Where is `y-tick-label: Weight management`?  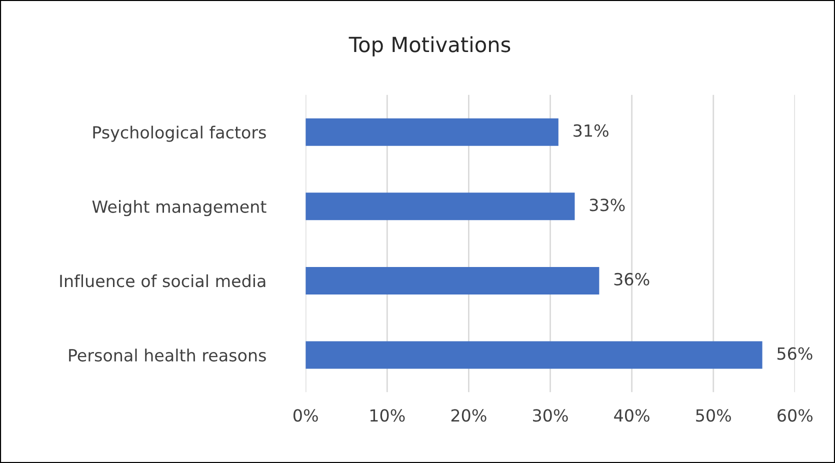 y-tick-label: Weight management is located at coordinates (179, 208).